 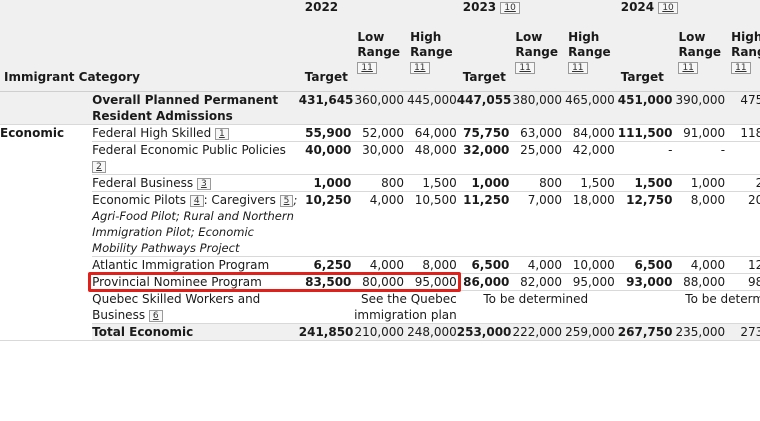 I want to click on low-cell: 1,000, so click(x=699, y=183).